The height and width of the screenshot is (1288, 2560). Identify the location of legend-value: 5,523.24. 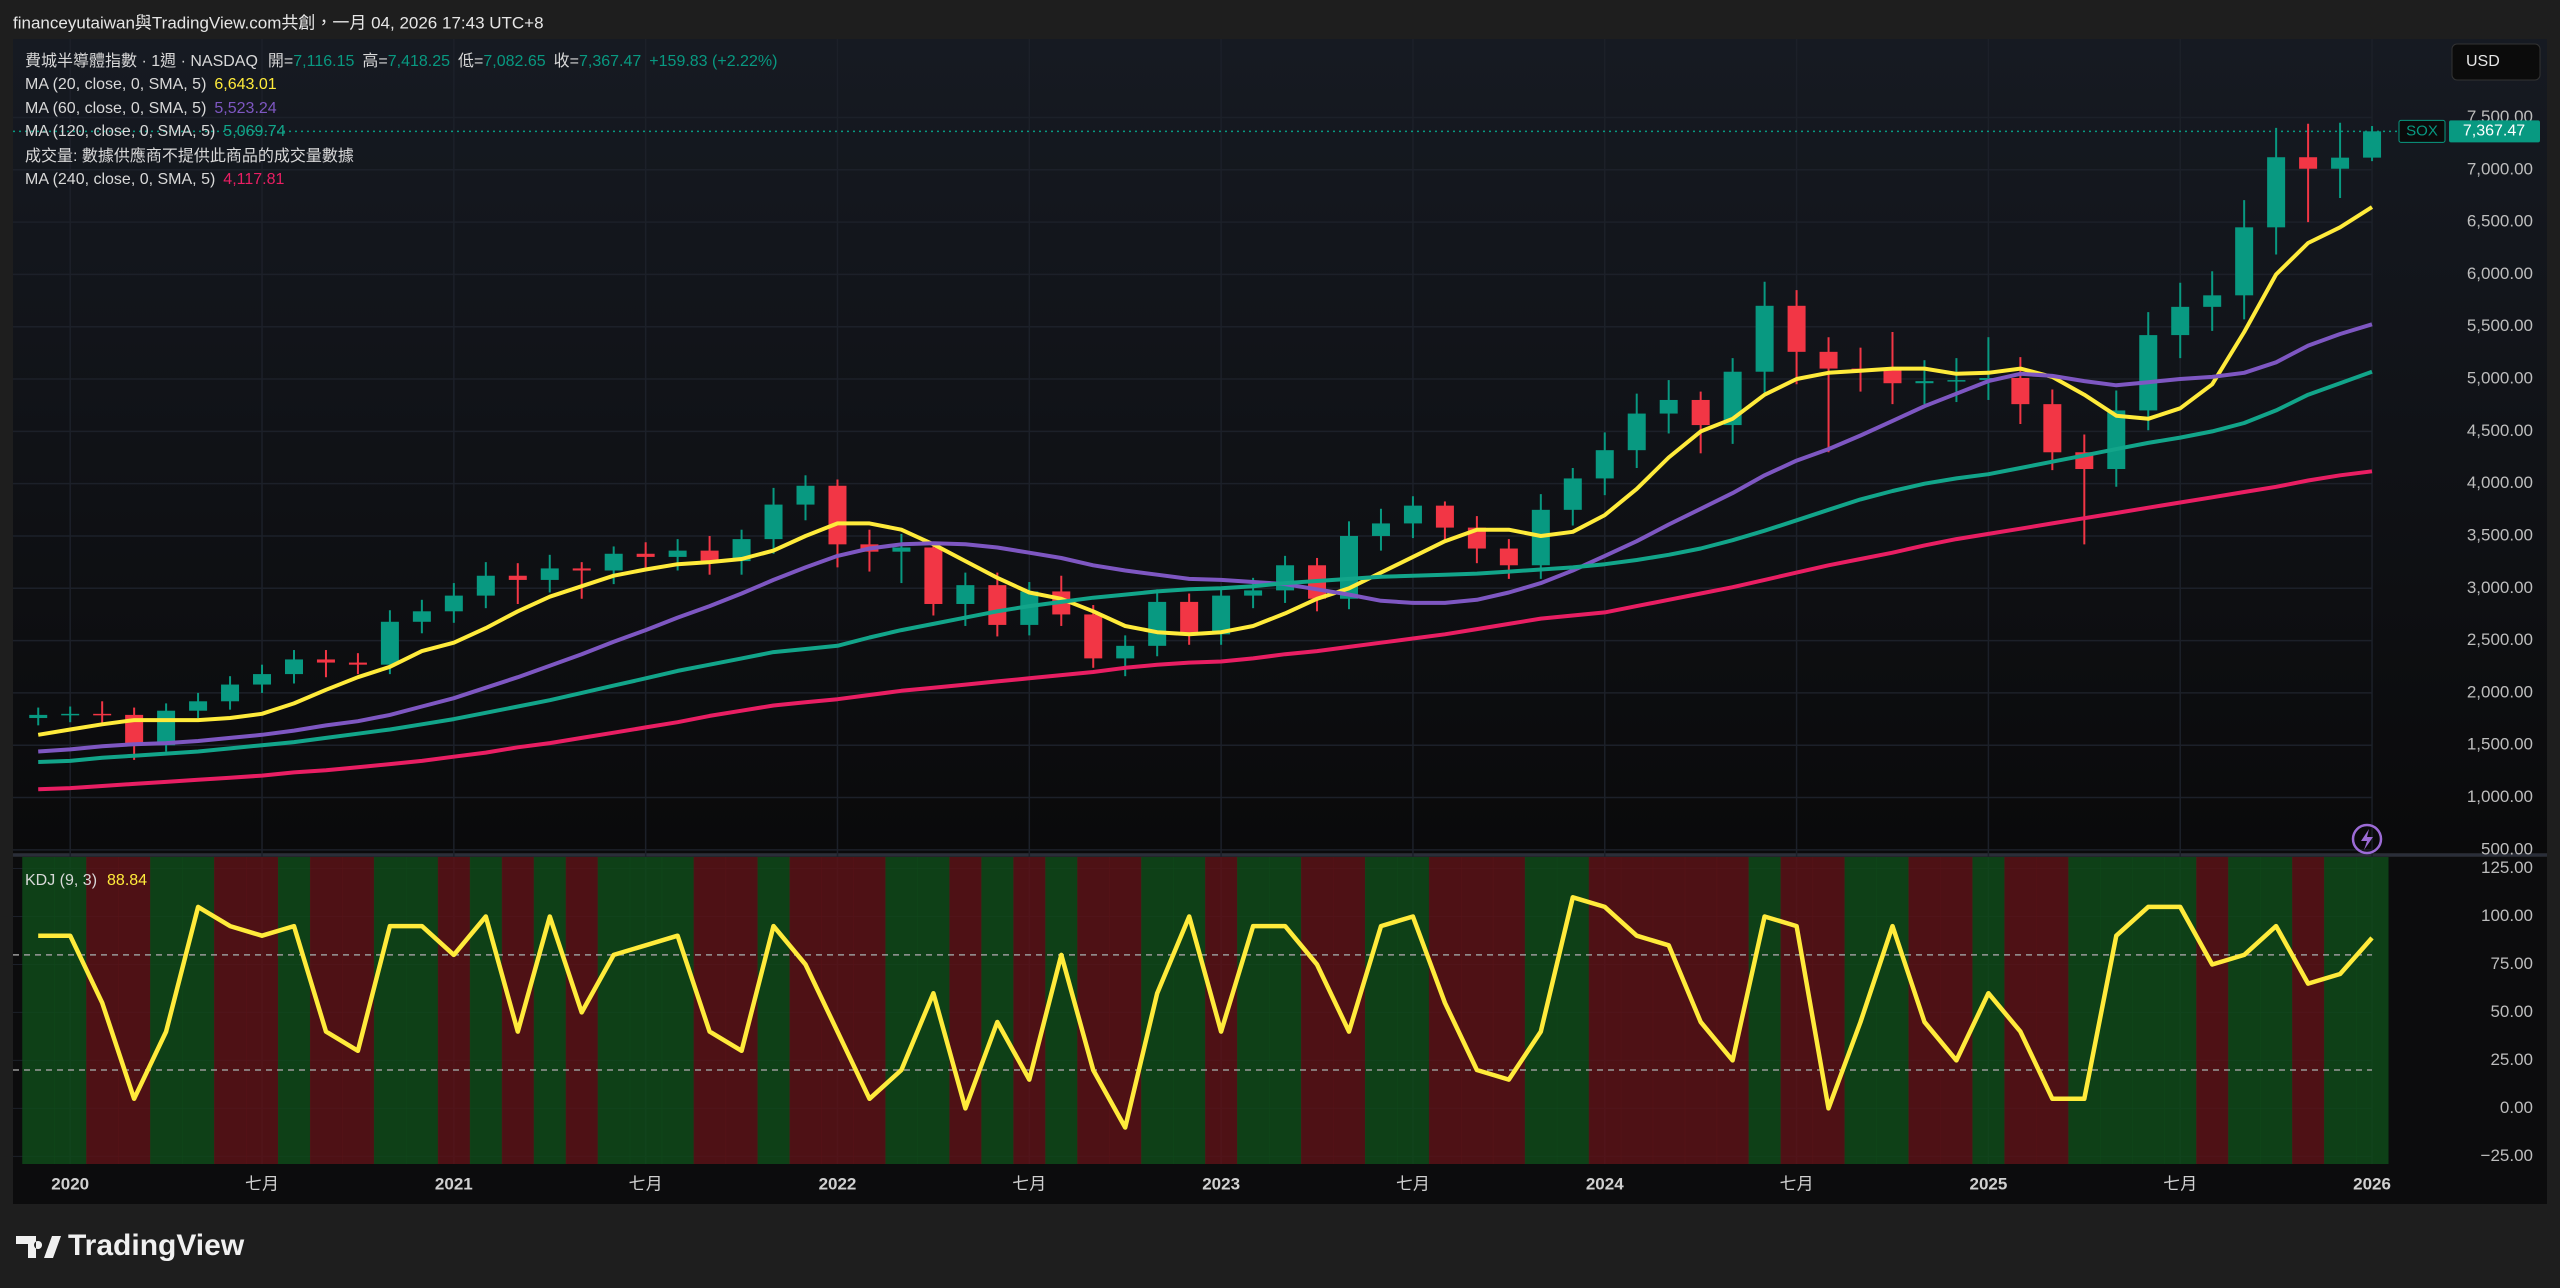
(245, 108).